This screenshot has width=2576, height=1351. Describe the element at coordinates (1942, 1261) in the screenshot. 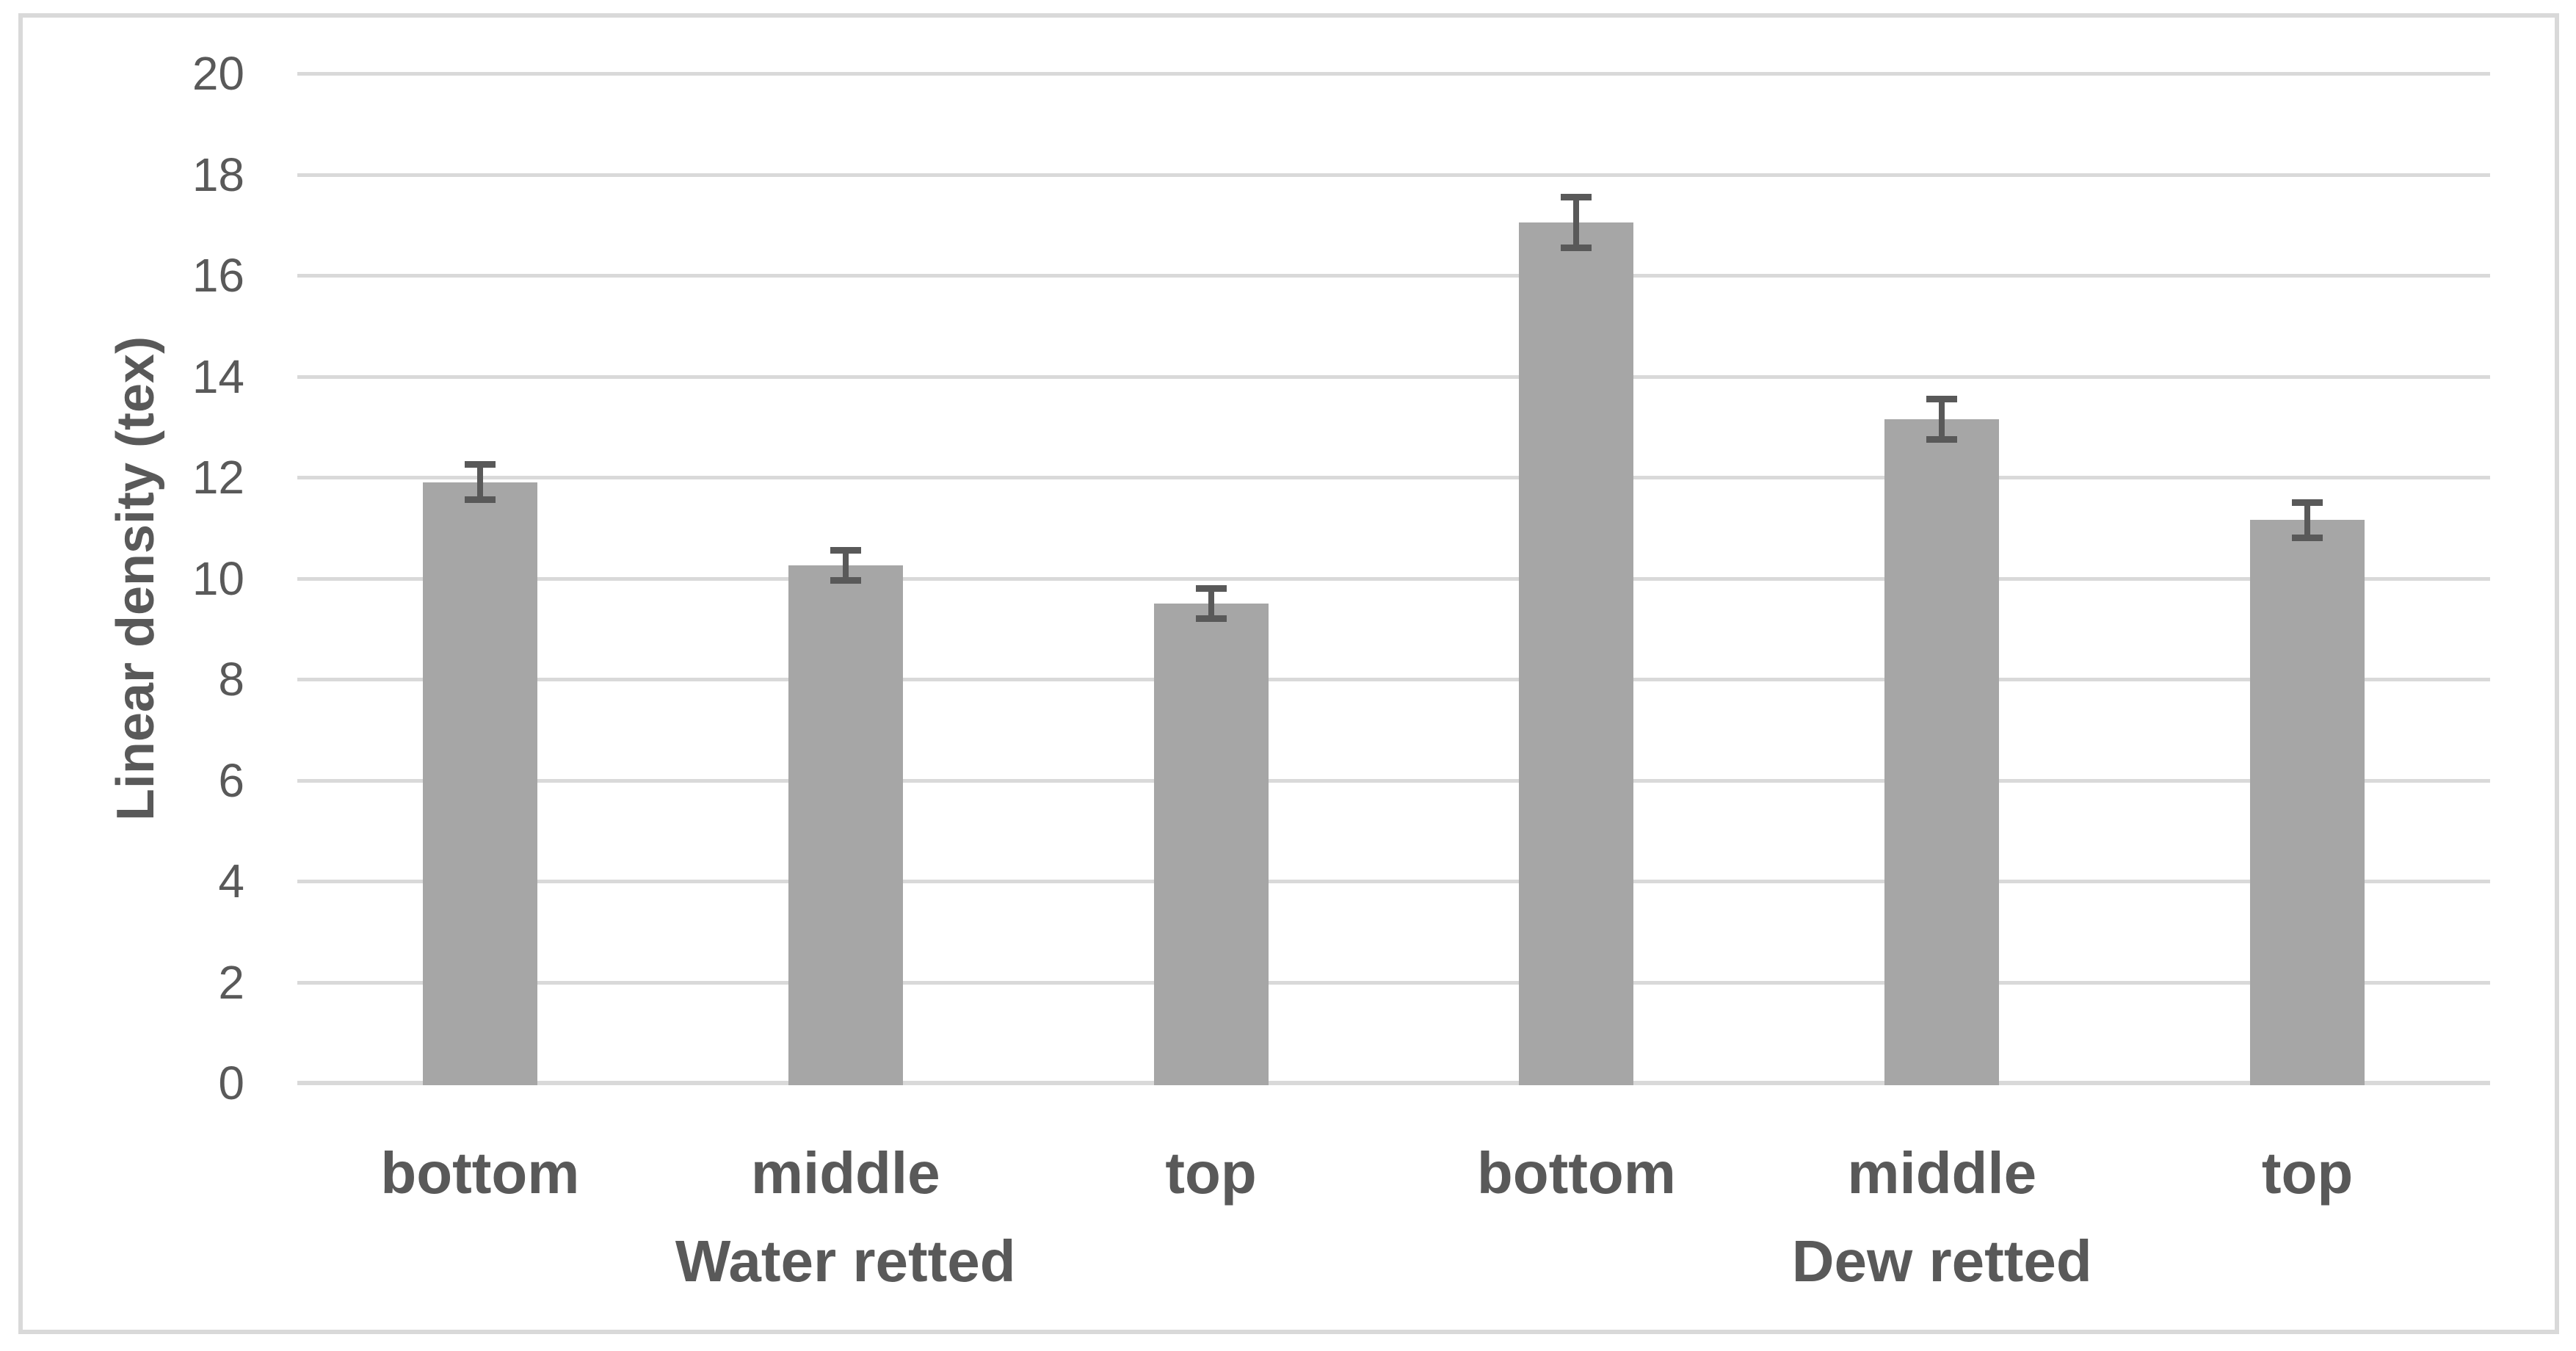

I see `x-axis-group-label-dew: Dew retted` at that location.